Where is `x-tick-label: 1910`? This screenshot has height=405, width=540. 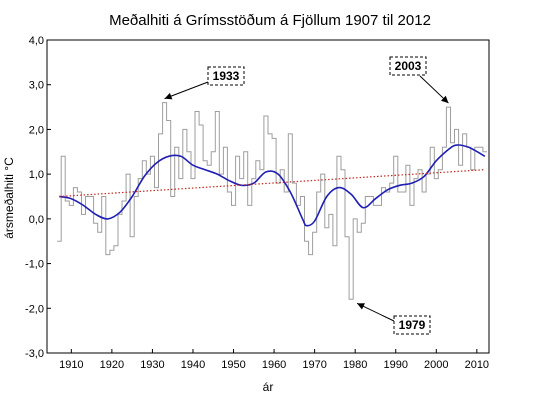
x-tick-label: 1910 is located at coordinates (71, 365).